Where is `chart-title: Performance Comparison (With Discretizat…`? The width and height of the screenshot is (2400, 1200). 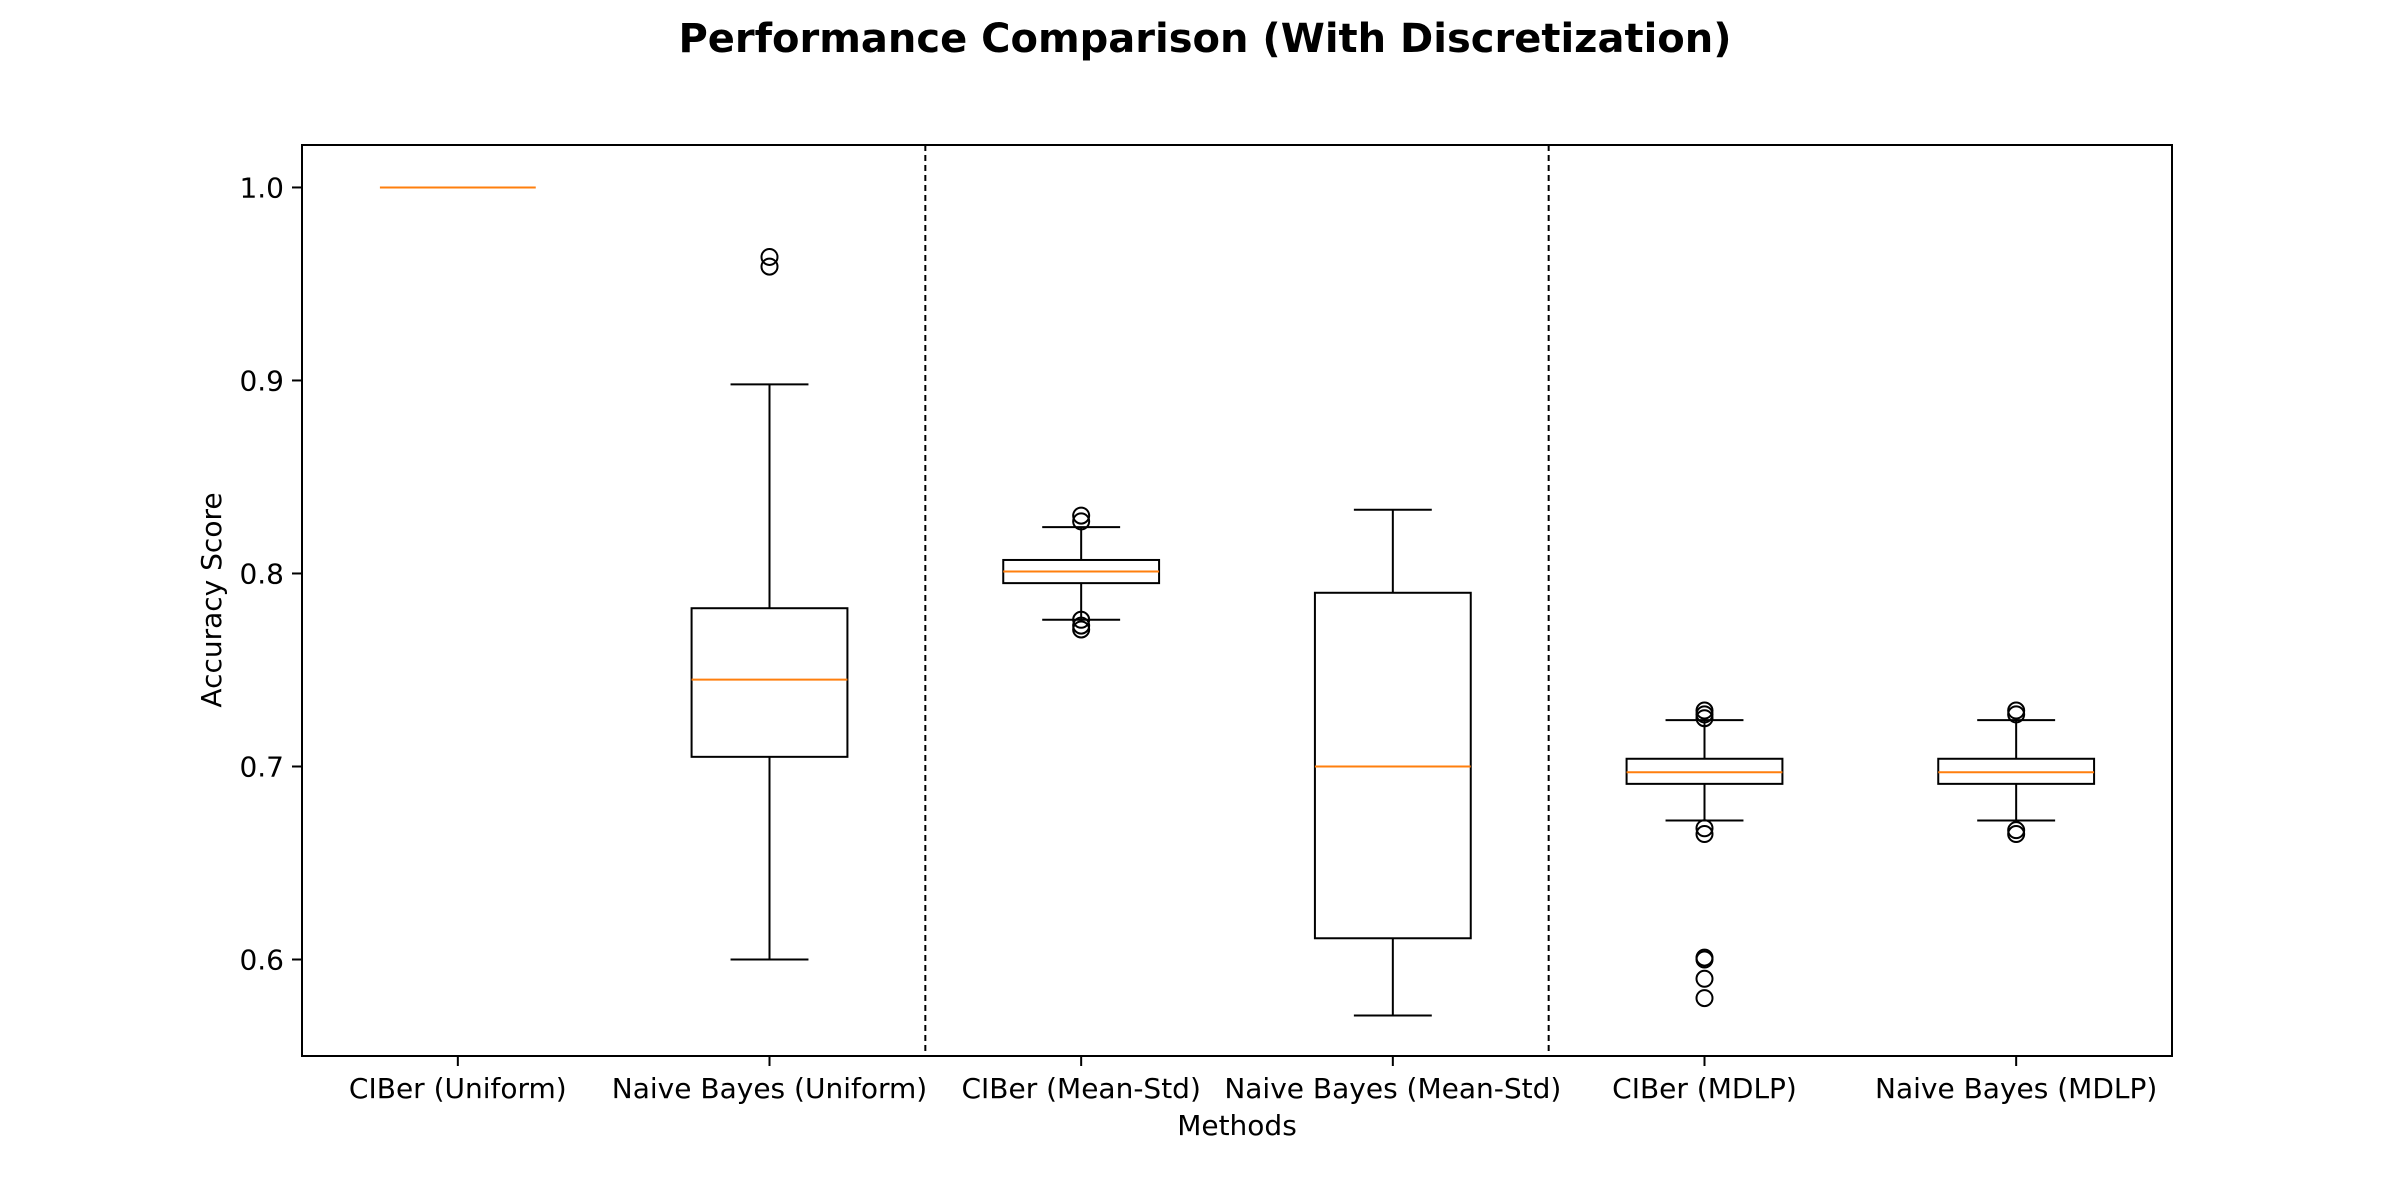 chart-title: Performance Comparison (With Discretizat… is located at coordinates (1204, 39).